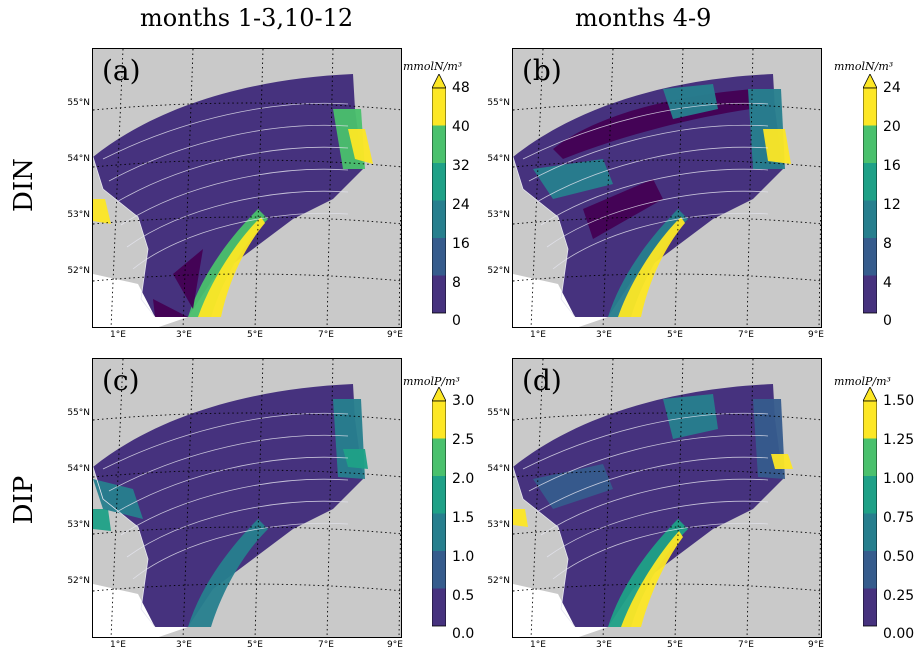 Image resolution: width=915 pixels, height=654 pixels. Describe the element at coordinates (463, 596) in the screenshot. I see `colorbar-tick: 0.5` at that location.